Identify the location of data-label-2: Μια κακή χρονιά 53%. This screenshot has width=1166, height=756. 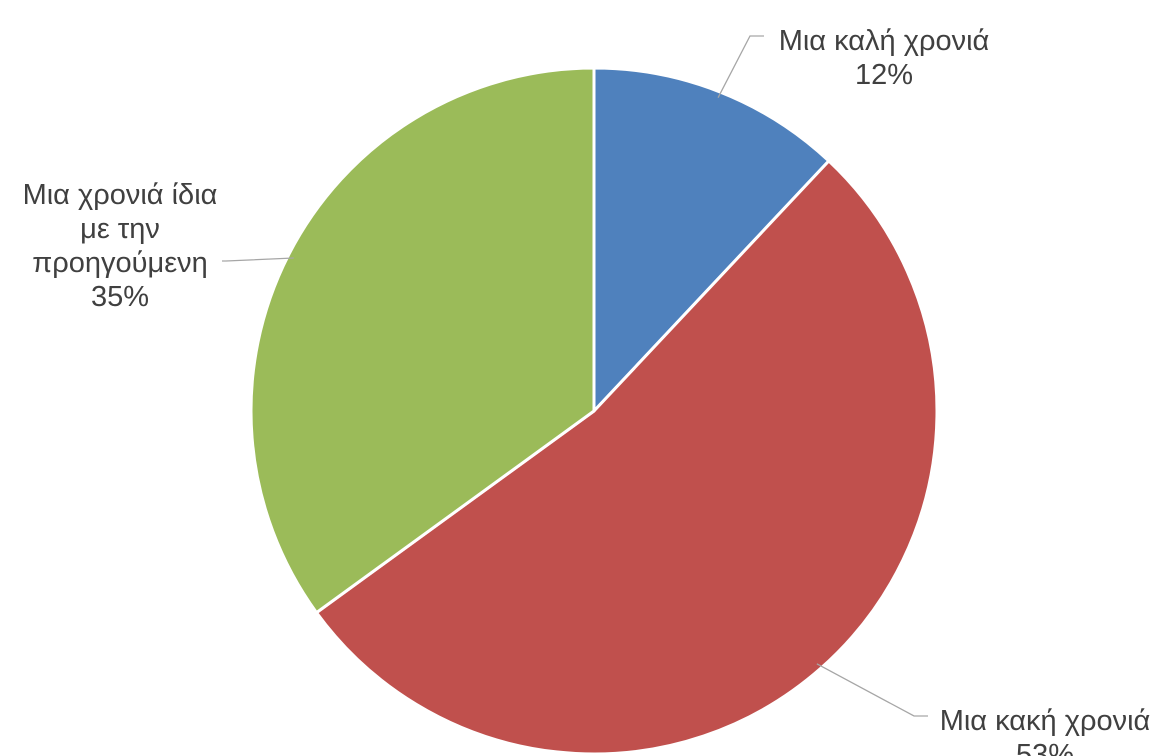
(1045, 730).